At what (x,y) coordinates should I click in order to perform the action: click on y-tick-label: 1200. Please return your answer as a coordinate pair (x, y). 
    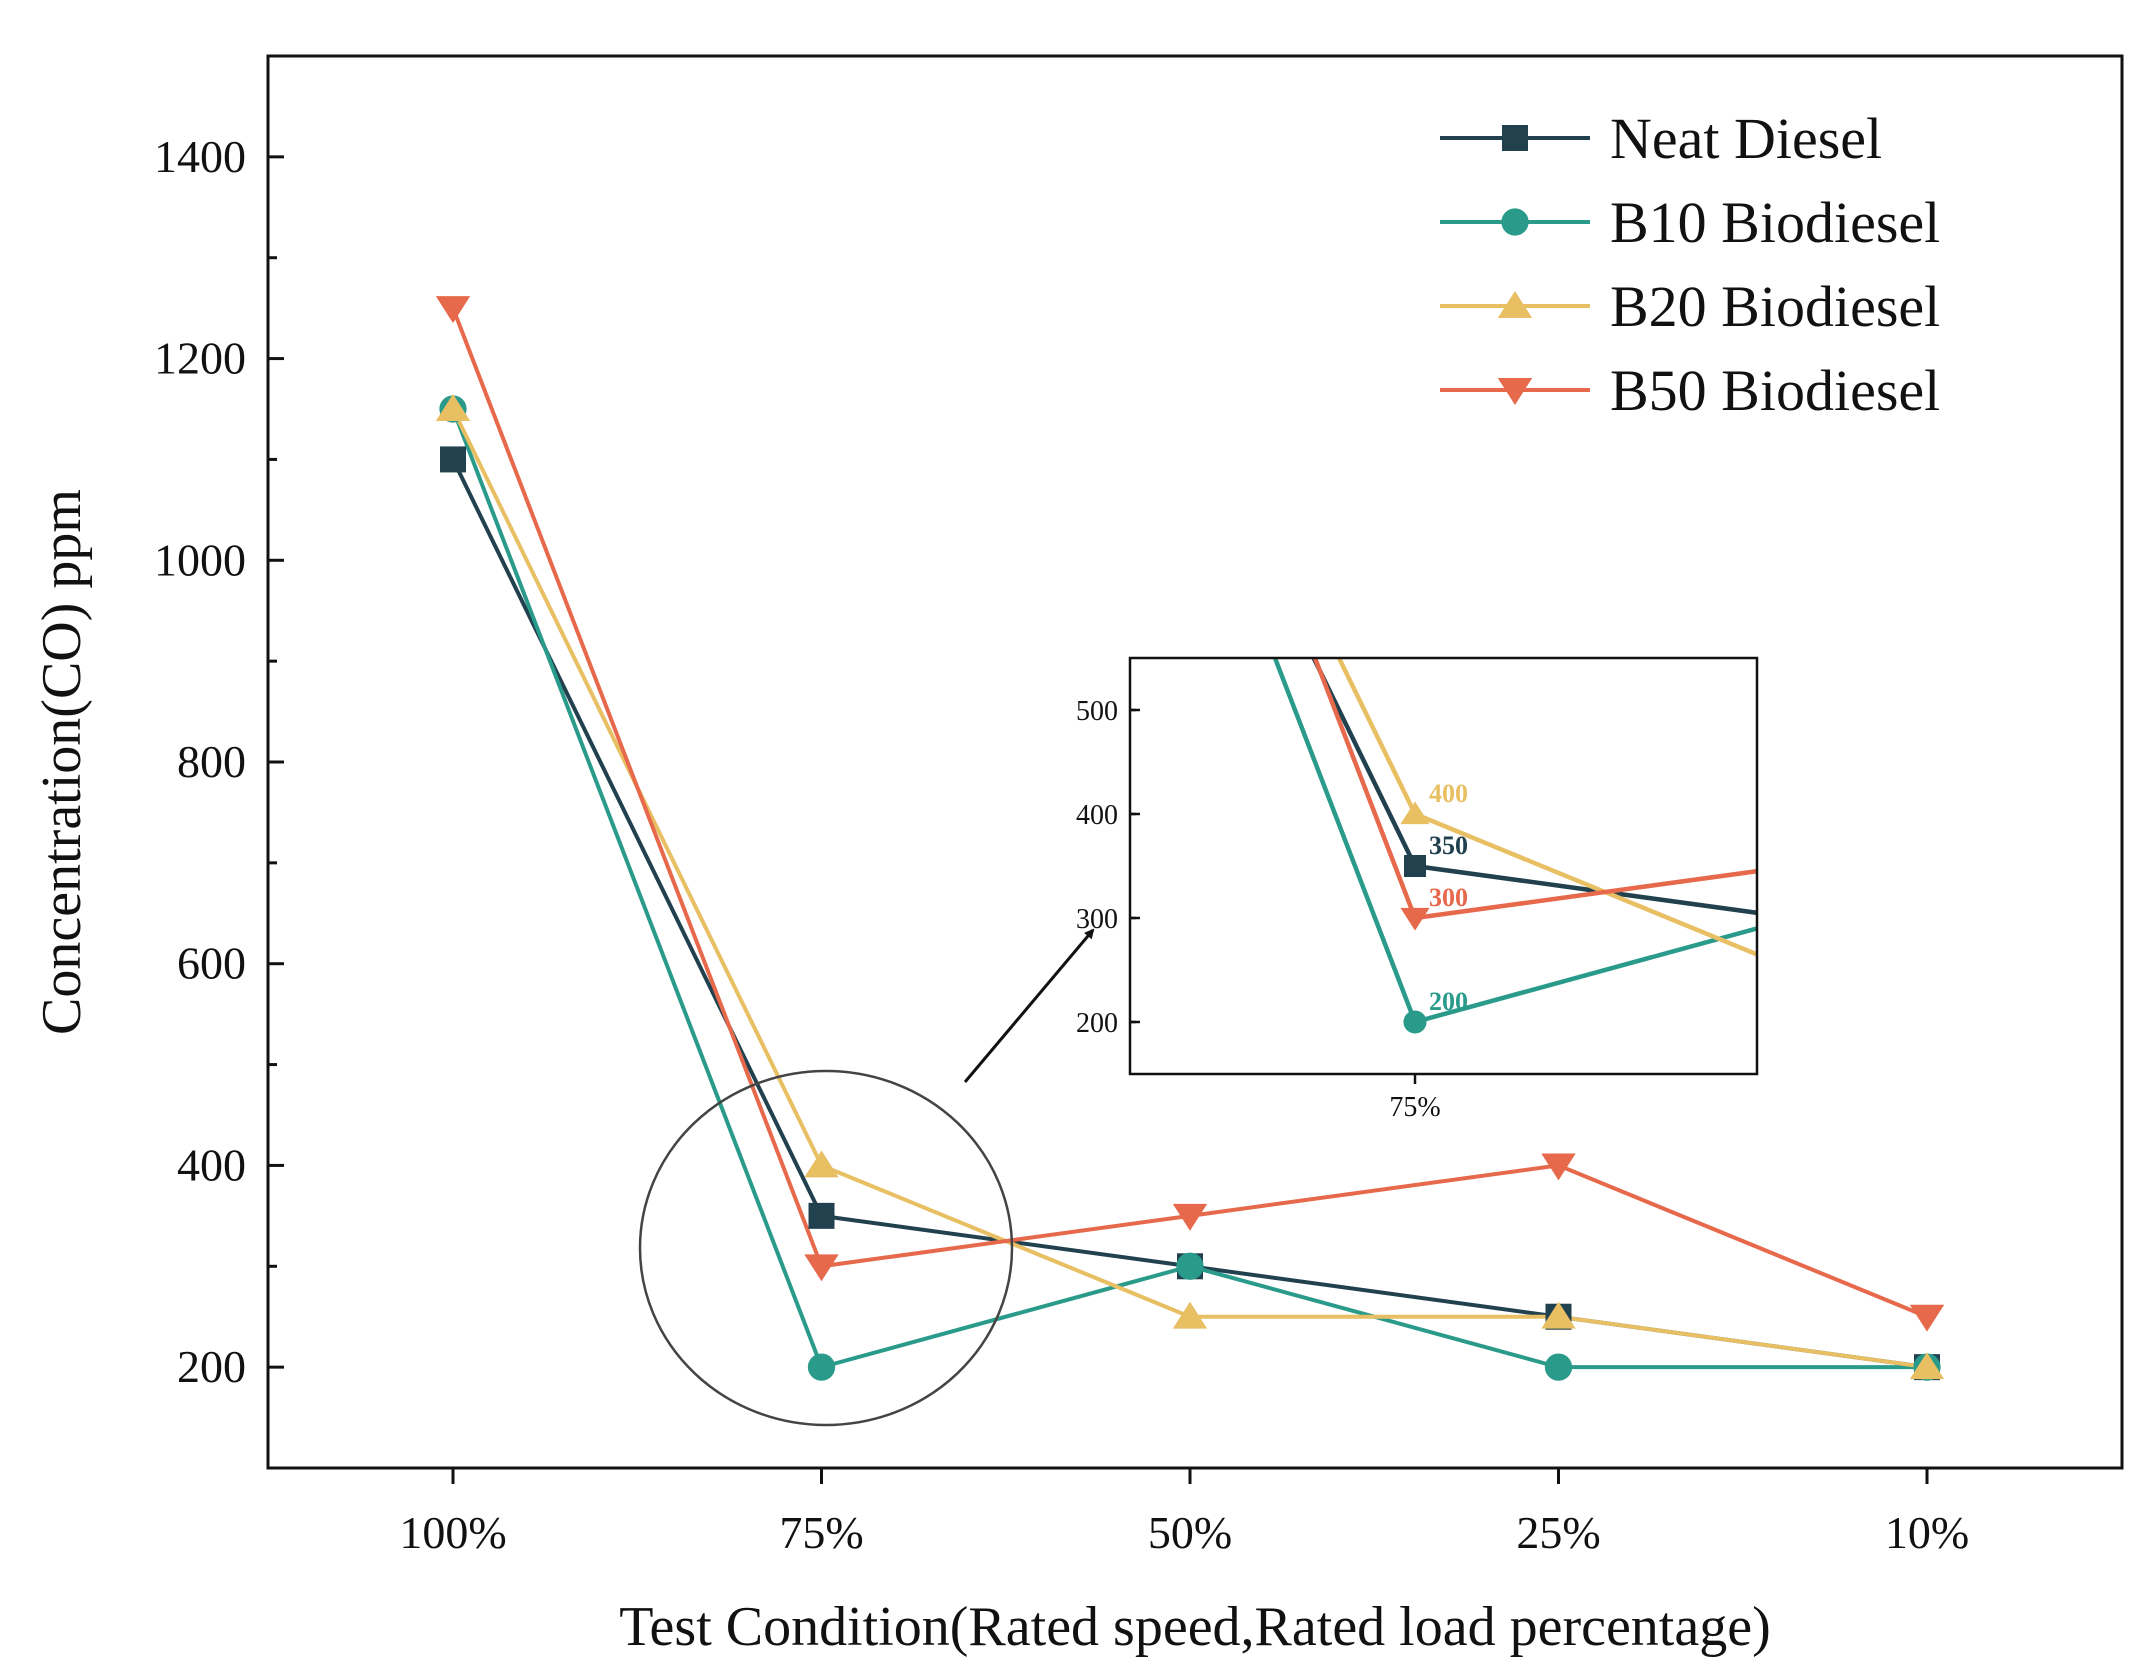
    Looking at the image, I should click on (200, 358).